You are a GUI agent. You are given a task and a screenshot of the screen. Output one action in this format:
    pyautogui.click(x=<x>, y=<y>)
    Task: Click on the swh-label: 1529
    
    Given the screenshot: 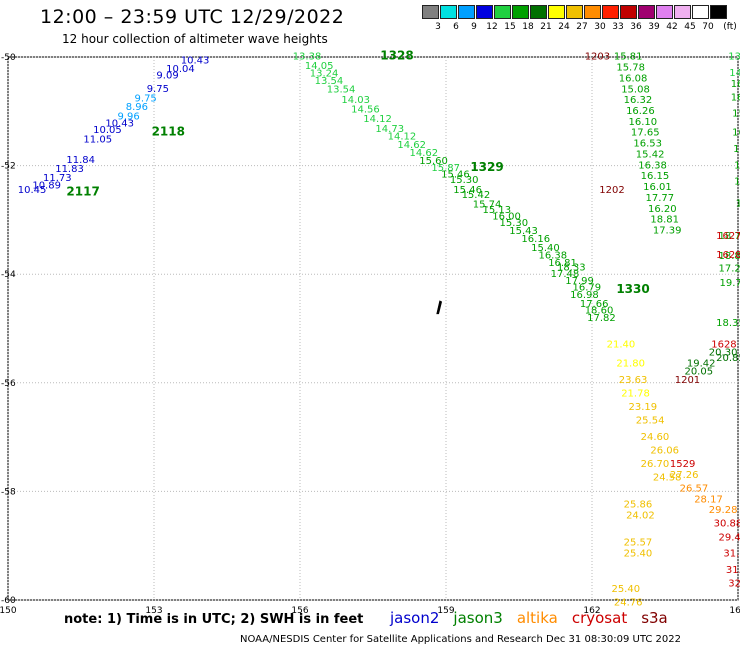 What is the action you would take?
    pyautogui.click(x=682, y=464)
    